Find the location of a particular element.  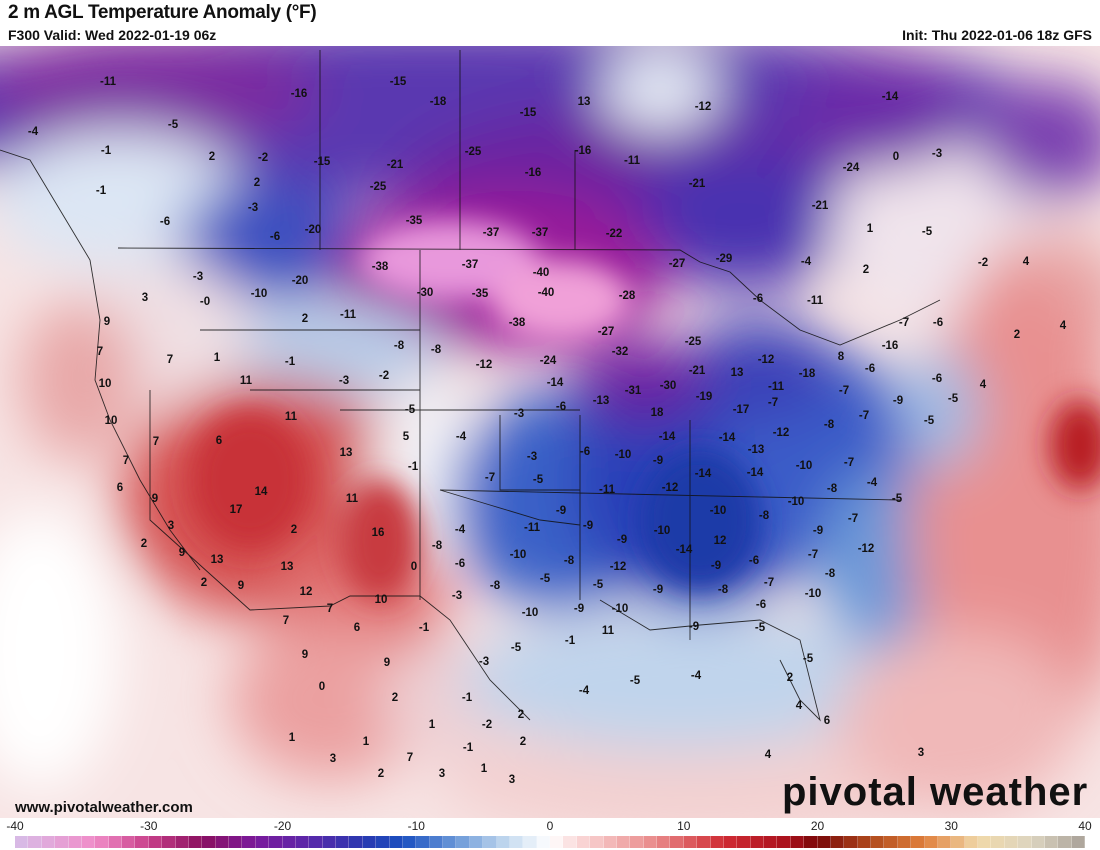

anomaly-value-label: -37 is located at coordinates (470, 265).